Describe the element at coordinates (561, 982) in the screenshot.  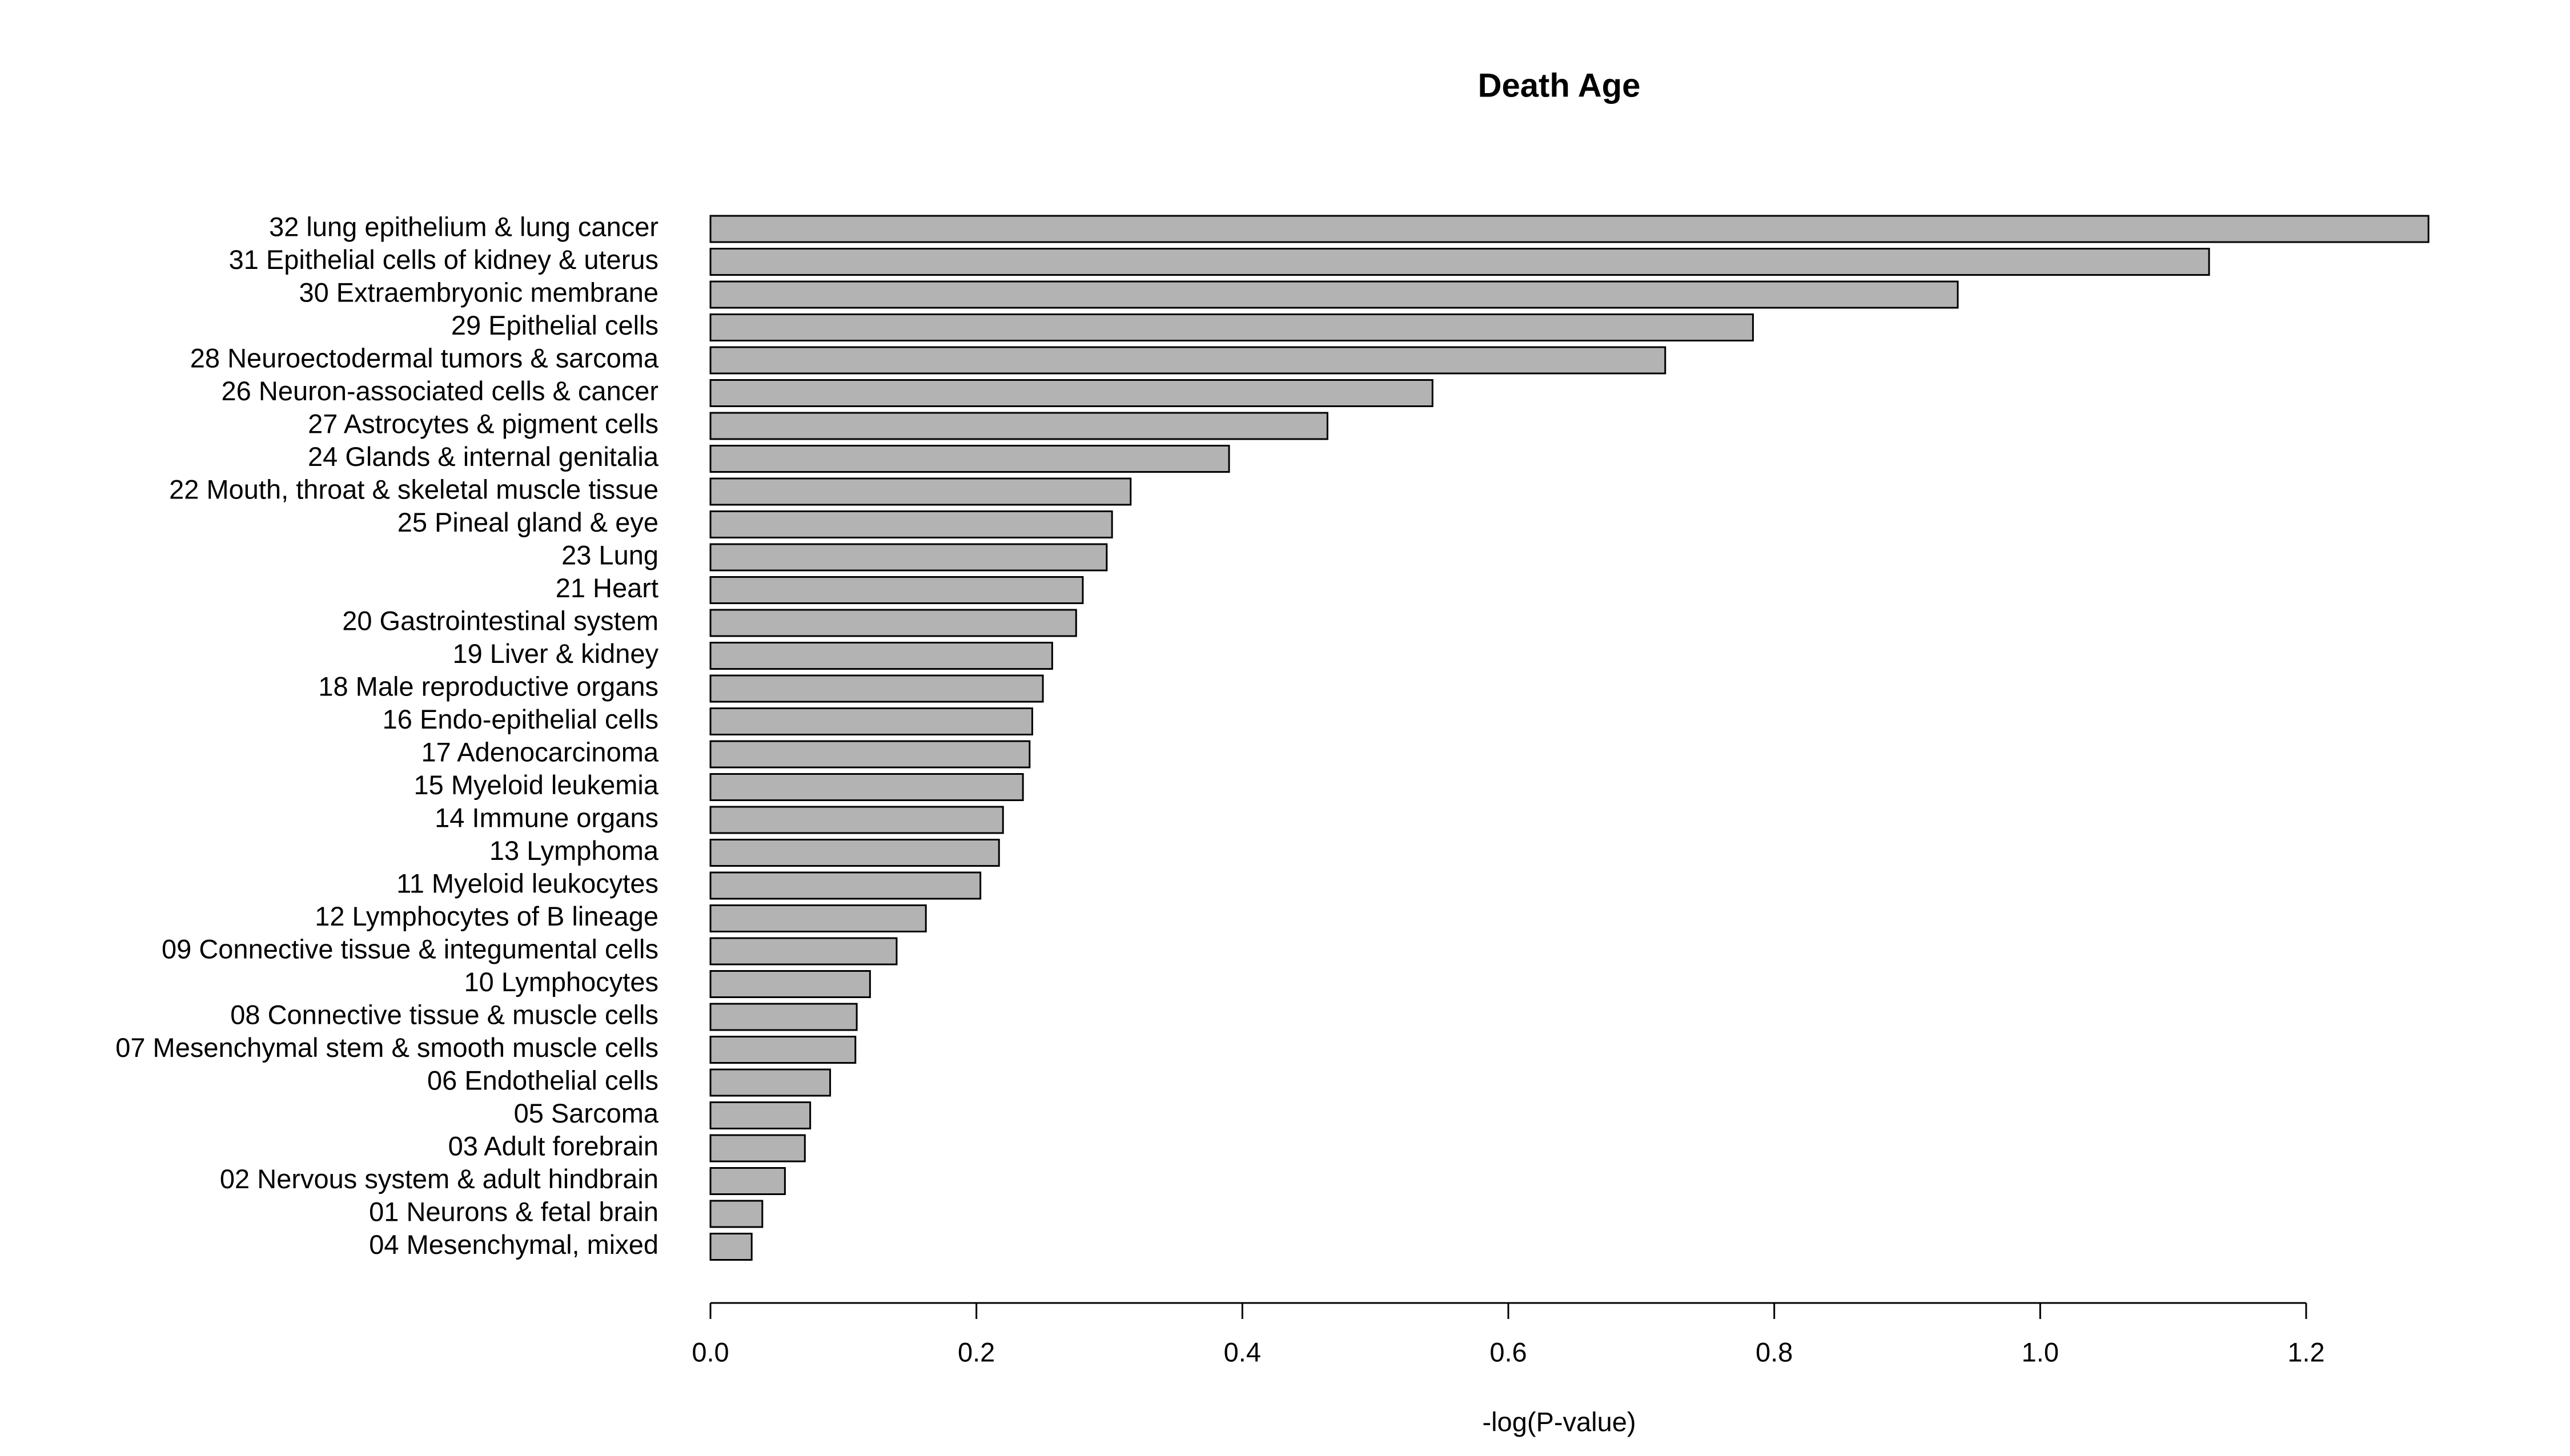
I see `y-tick-label: 10 Lymphocytes` at that location.